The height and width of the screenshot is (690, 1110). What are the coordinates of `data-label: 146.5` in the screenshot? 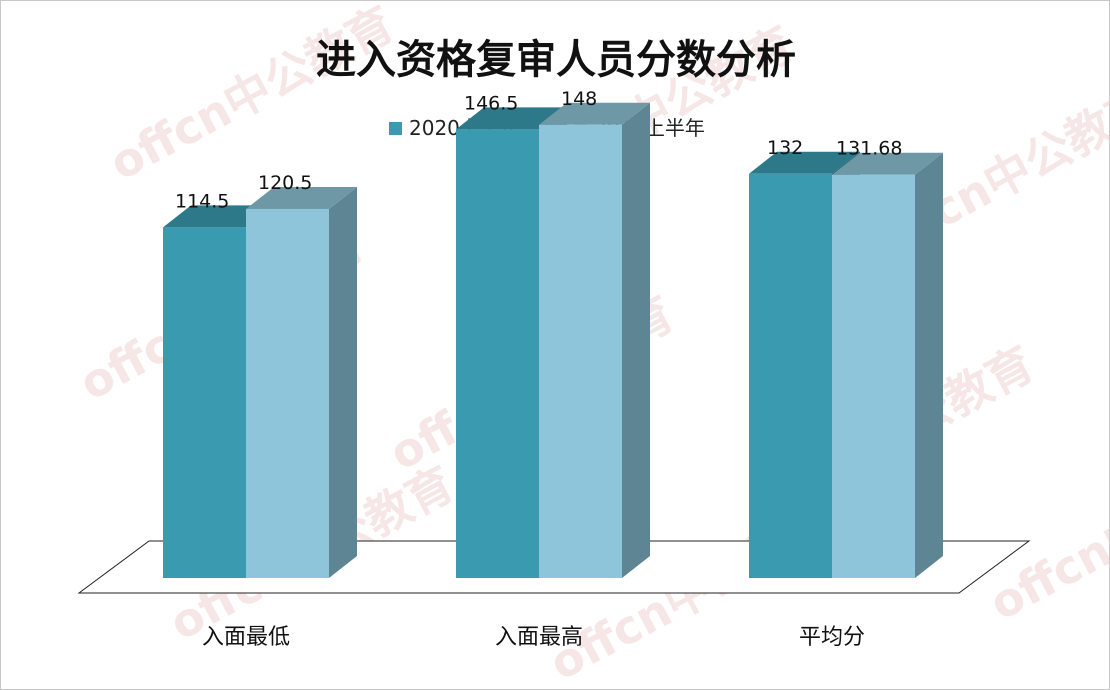 It's located at (491, 103).